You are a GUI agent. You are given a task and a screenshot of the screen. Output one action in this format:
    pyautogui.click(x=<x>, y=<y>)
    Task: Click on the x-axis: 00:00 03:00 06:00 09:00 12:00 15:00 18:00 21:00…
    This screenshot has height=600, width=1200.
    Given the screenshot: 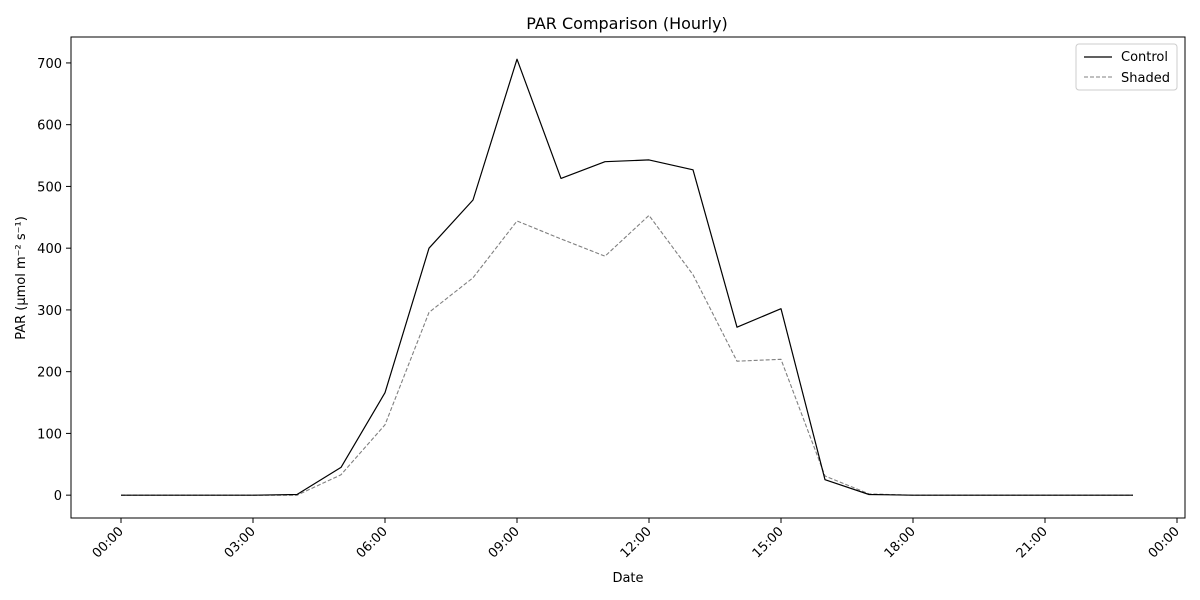 What is the action you would take?
    pyautogui.click(x=636, y=539)
    